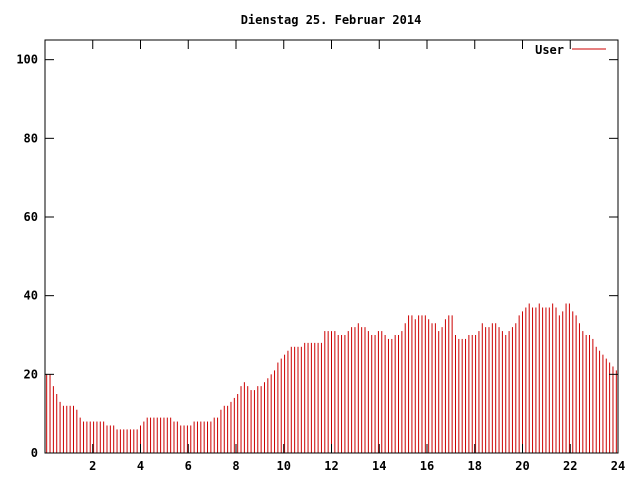 This screenshot has width=640, height=480. What do you see at coordinates (522, 466) in the screenshot?
I see `x-tick-label: 20` at bounding box center [522, 466].